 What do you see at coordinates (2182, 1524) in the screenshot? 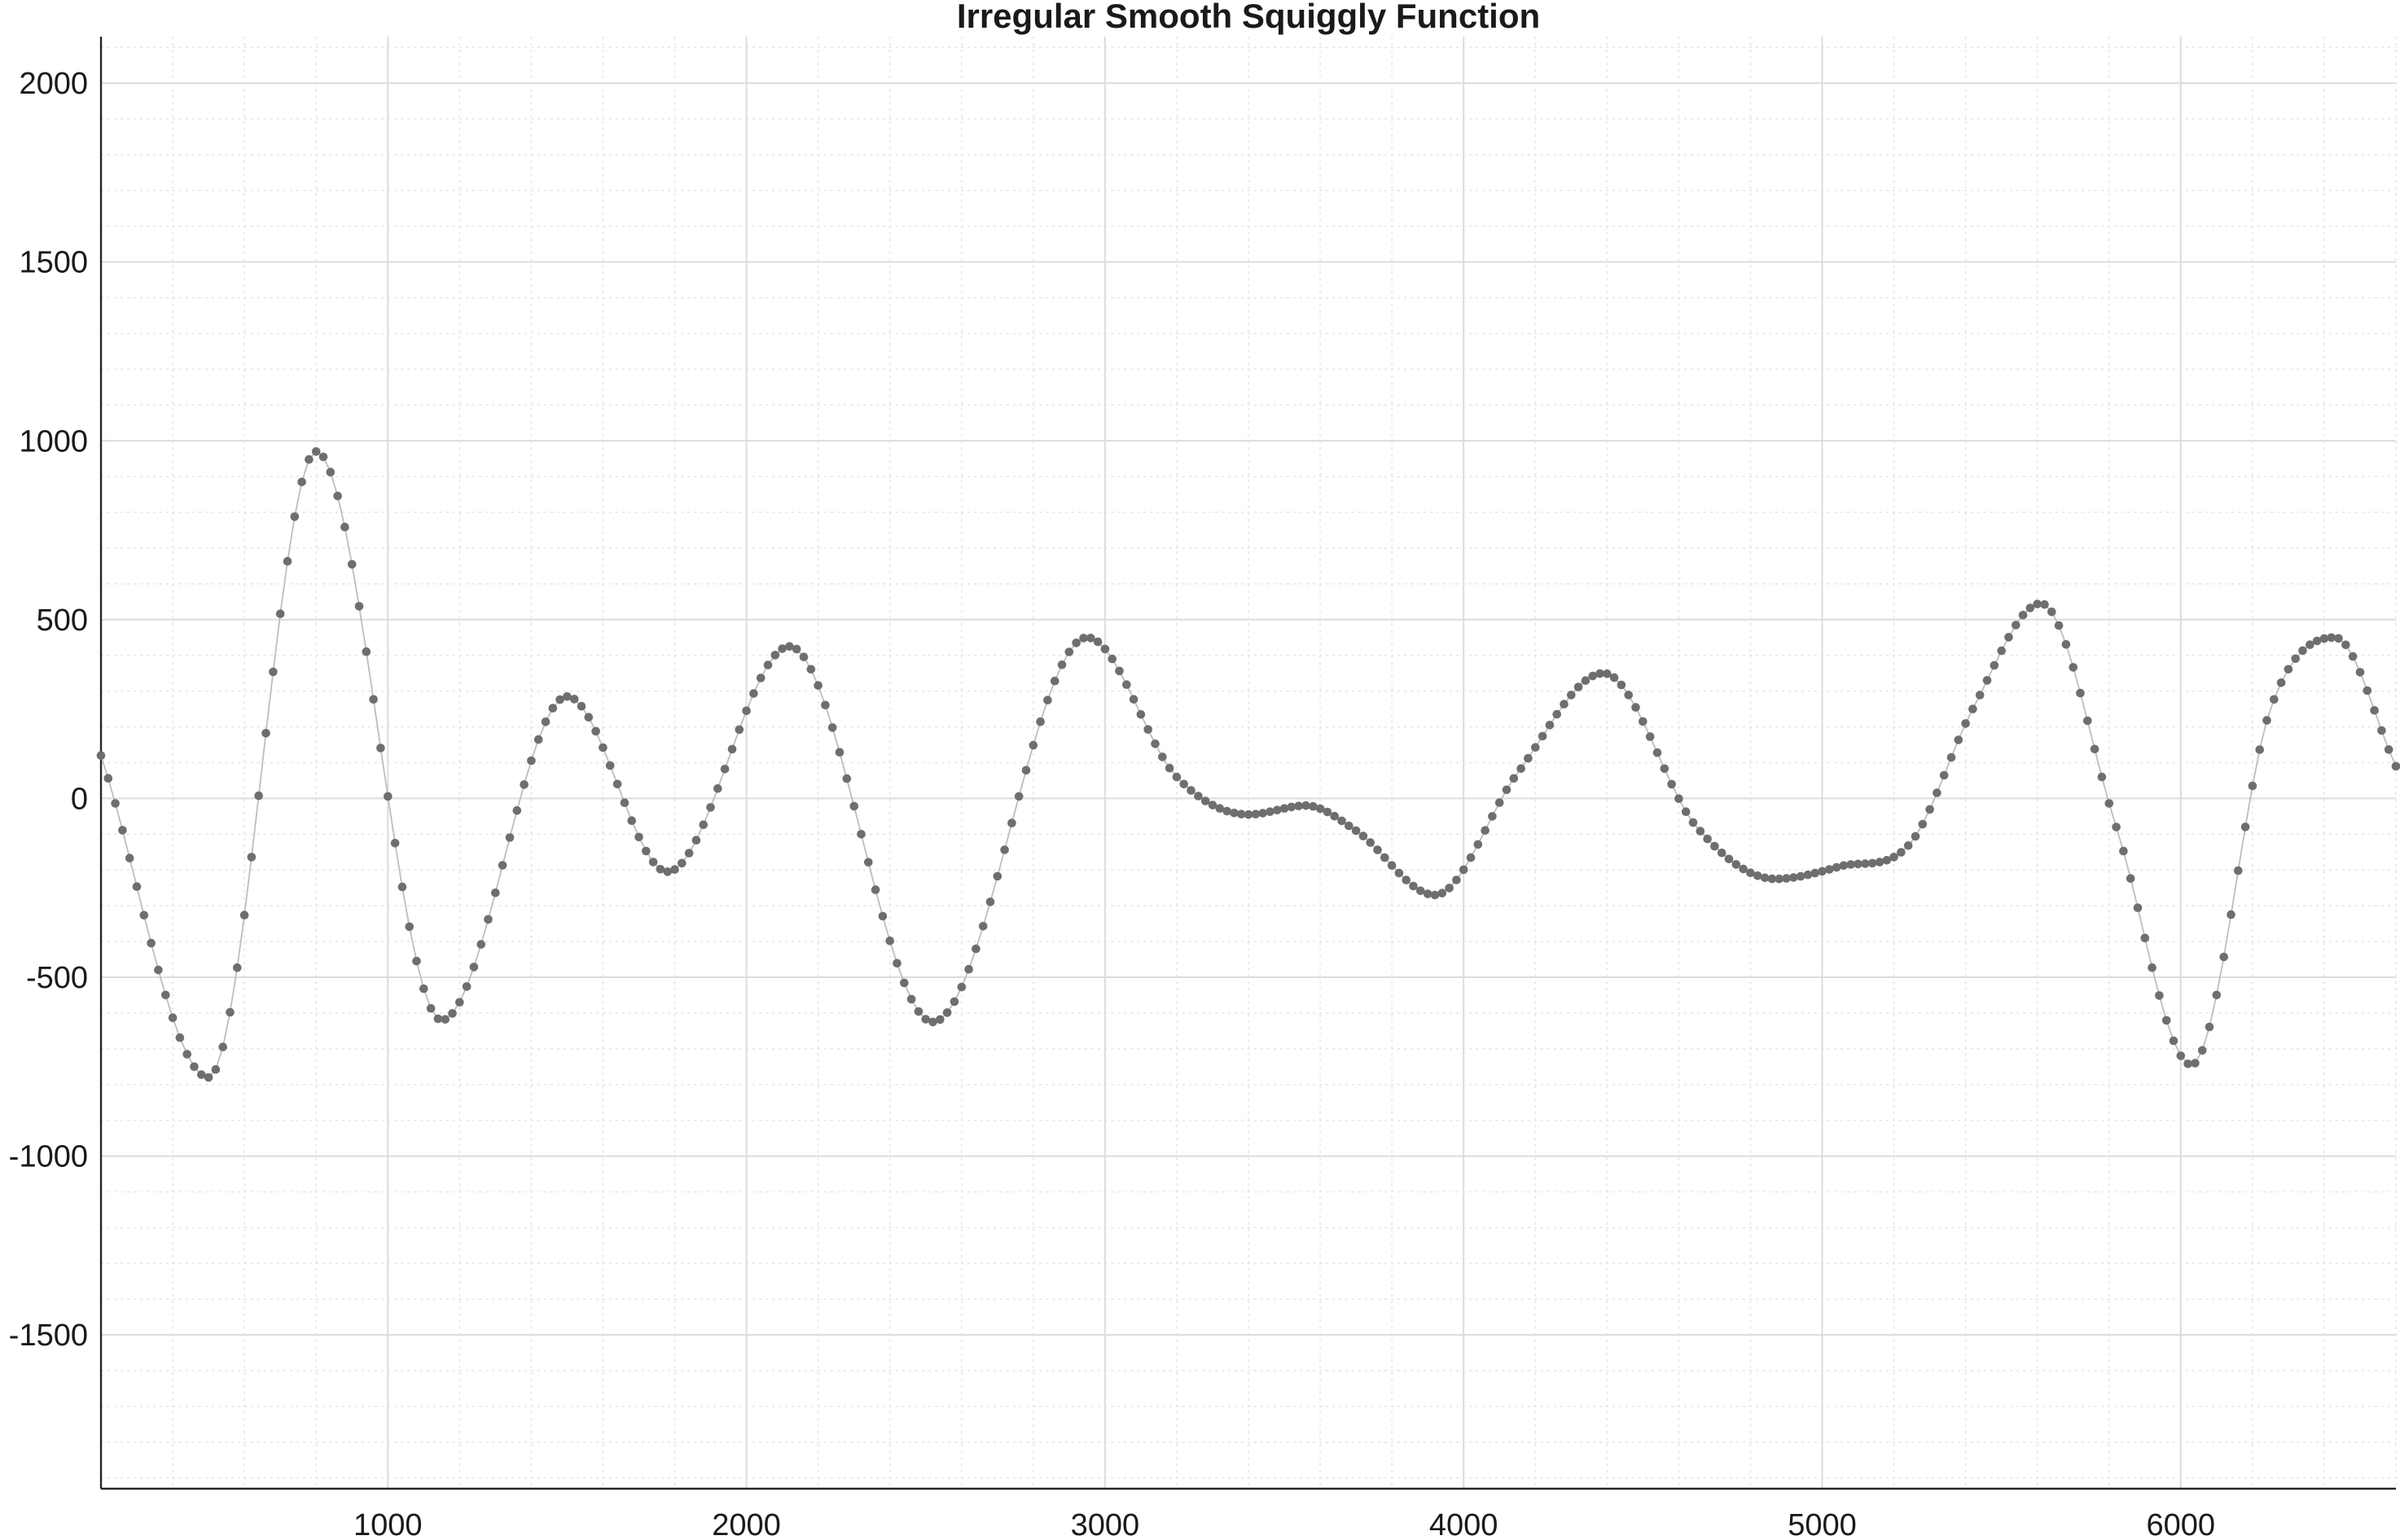
I see `x-tick-label: 6000` at bounding box center [2182, 1524].